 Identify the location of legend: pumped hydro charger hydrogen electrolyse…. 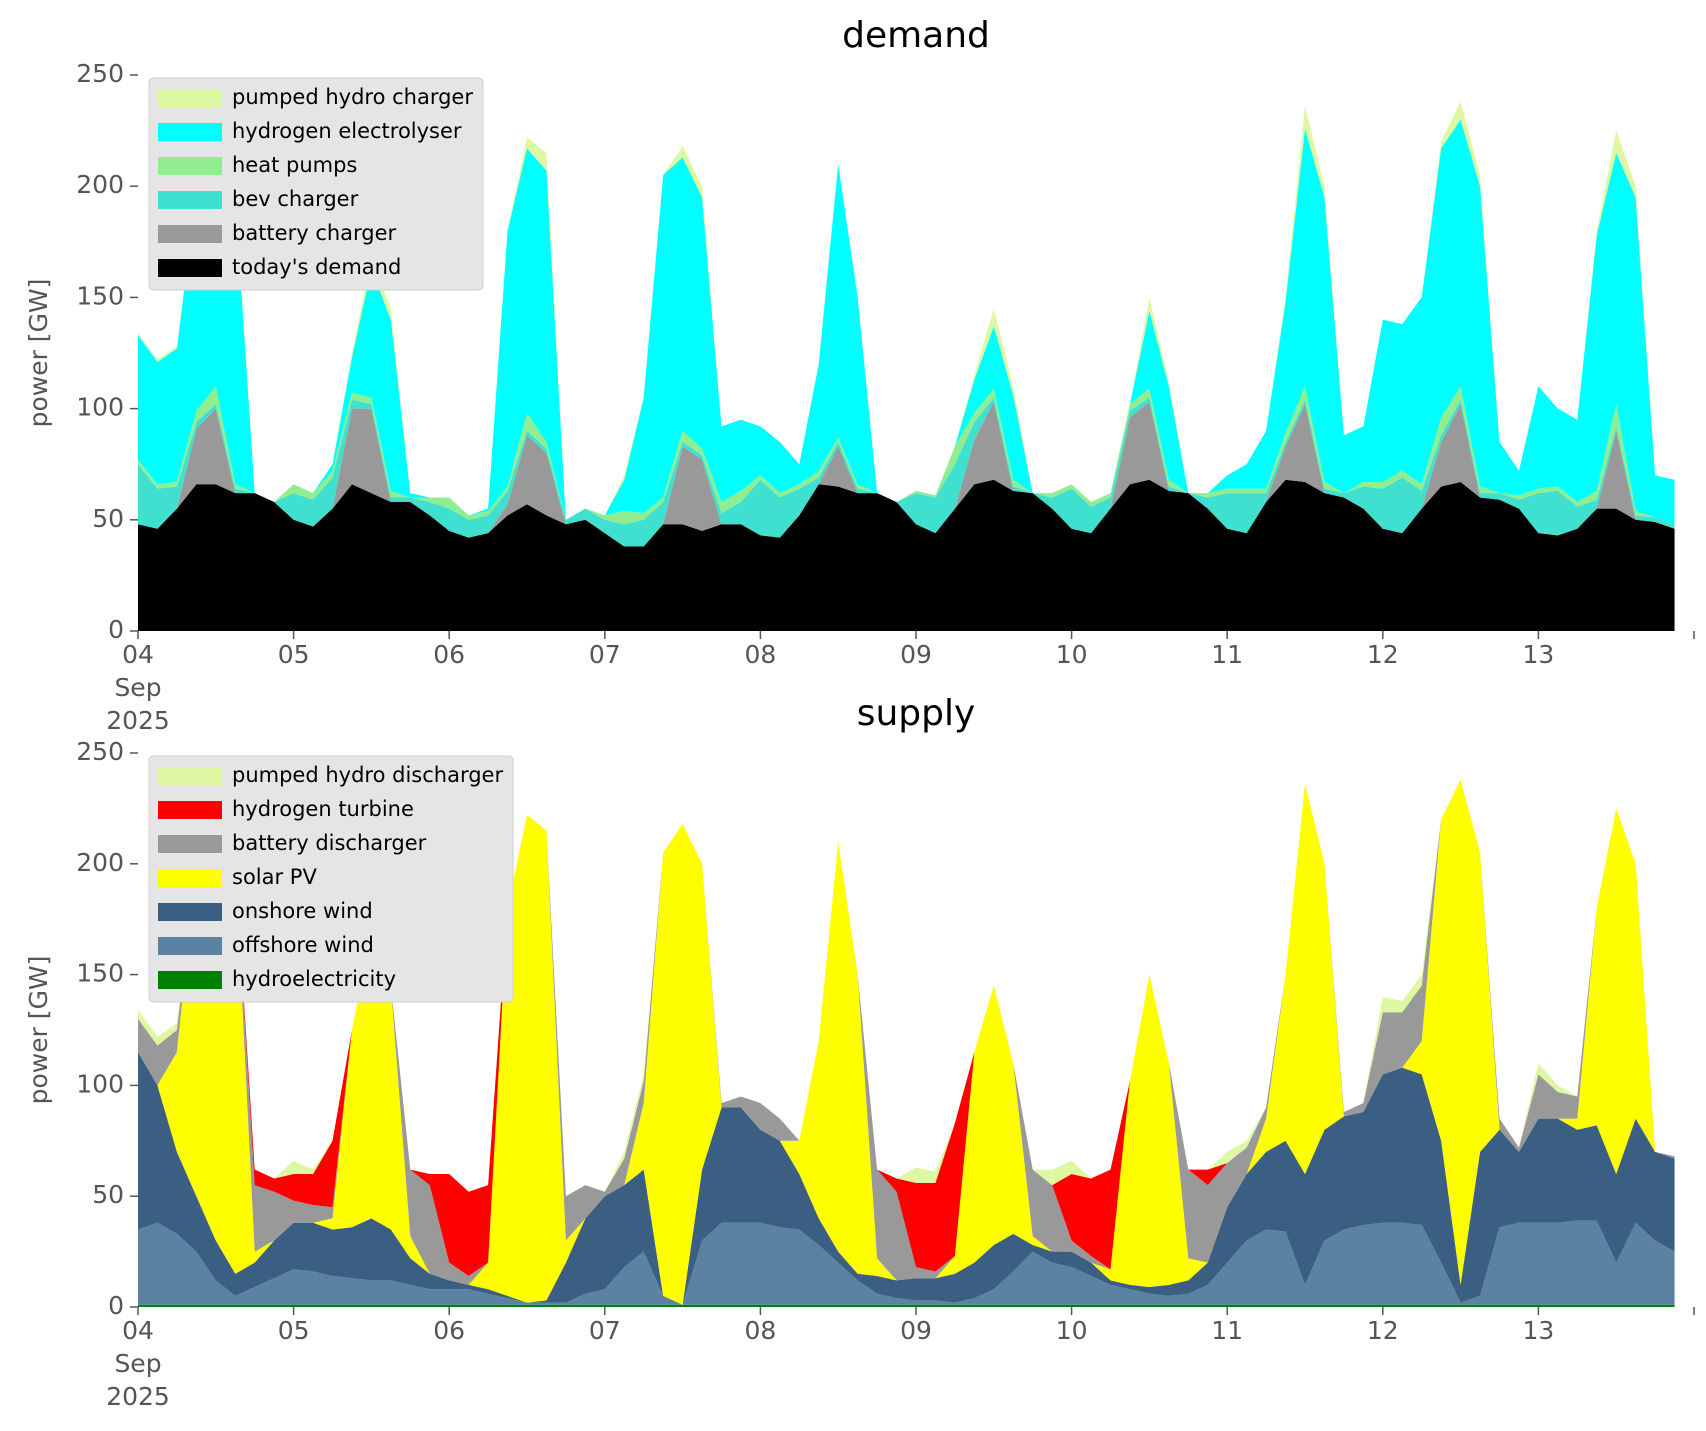
(316, 184).